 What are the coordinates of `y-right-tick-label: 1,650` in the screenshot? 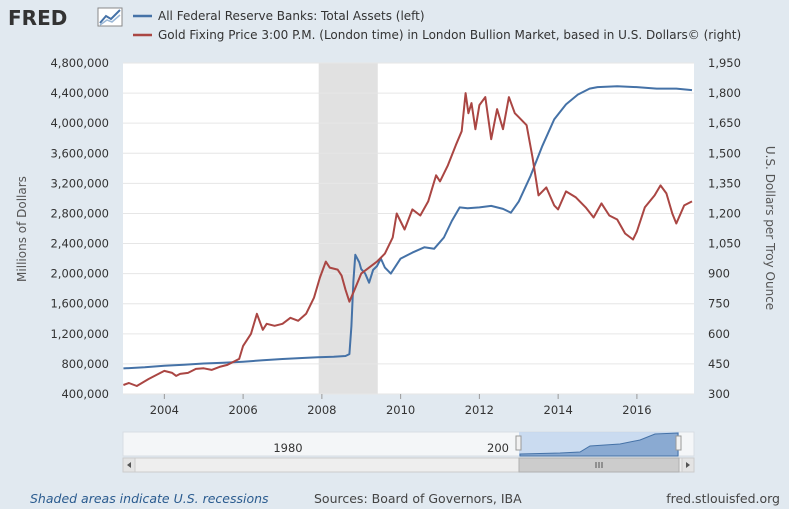 It's located at (724, 123).